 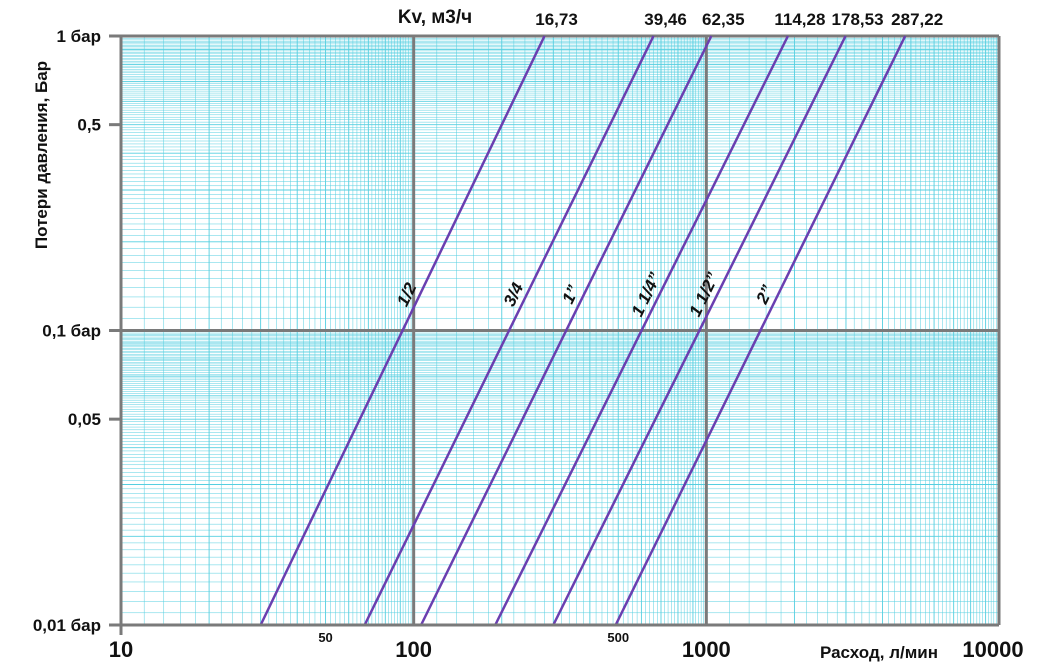 What do you see at coordinates (84, 419) in the screenshot?
I see `y-tick-label: 0,05` at bounding box center [84, 419].